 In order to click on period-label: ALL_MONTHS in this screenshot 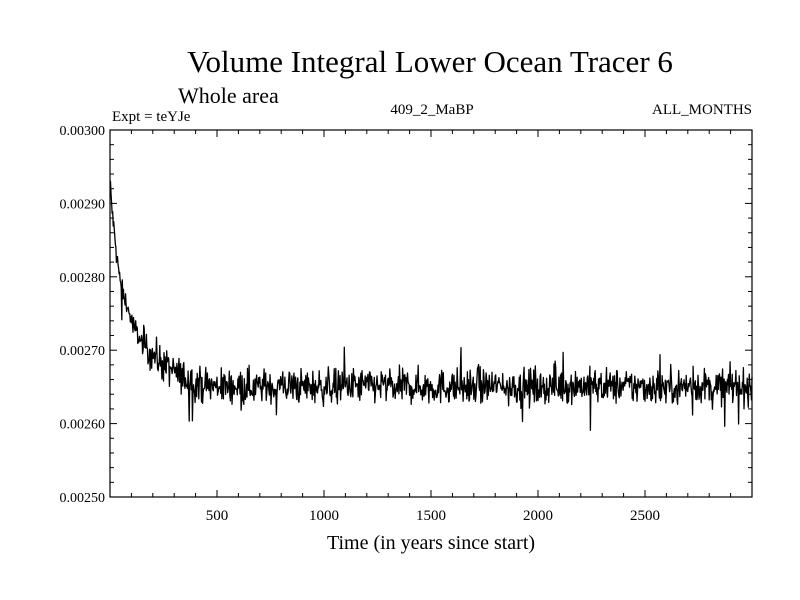, I will do `click(702, 110)`.